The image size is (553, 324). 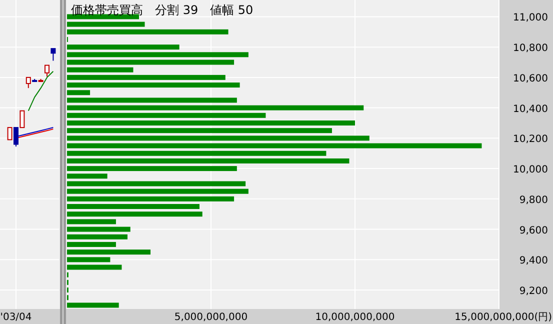 What do you see at coordinates (533, 292) in the screenshot?
I see `y-tick-label: 9,200` at bounding box center [533, 292].